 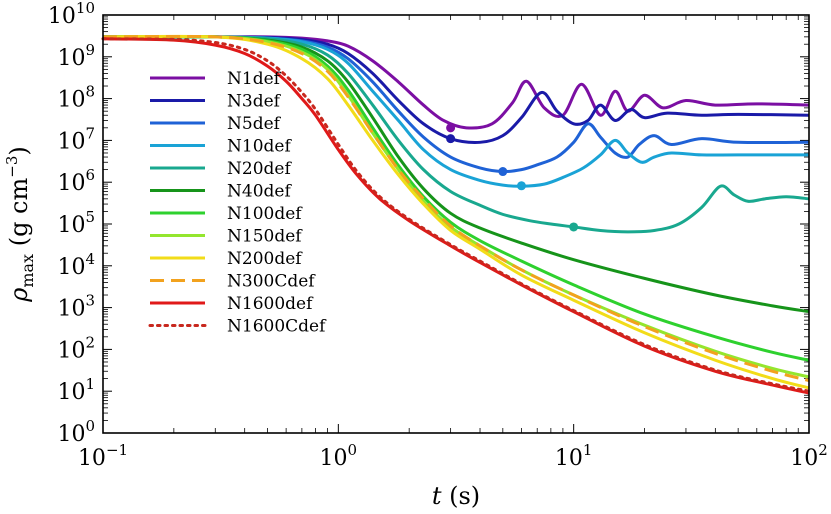 What do you see at coordinates (254, 79) in the screenshot?
I see `legend-label-n1def: N1def` at bounding box center [254, 79].